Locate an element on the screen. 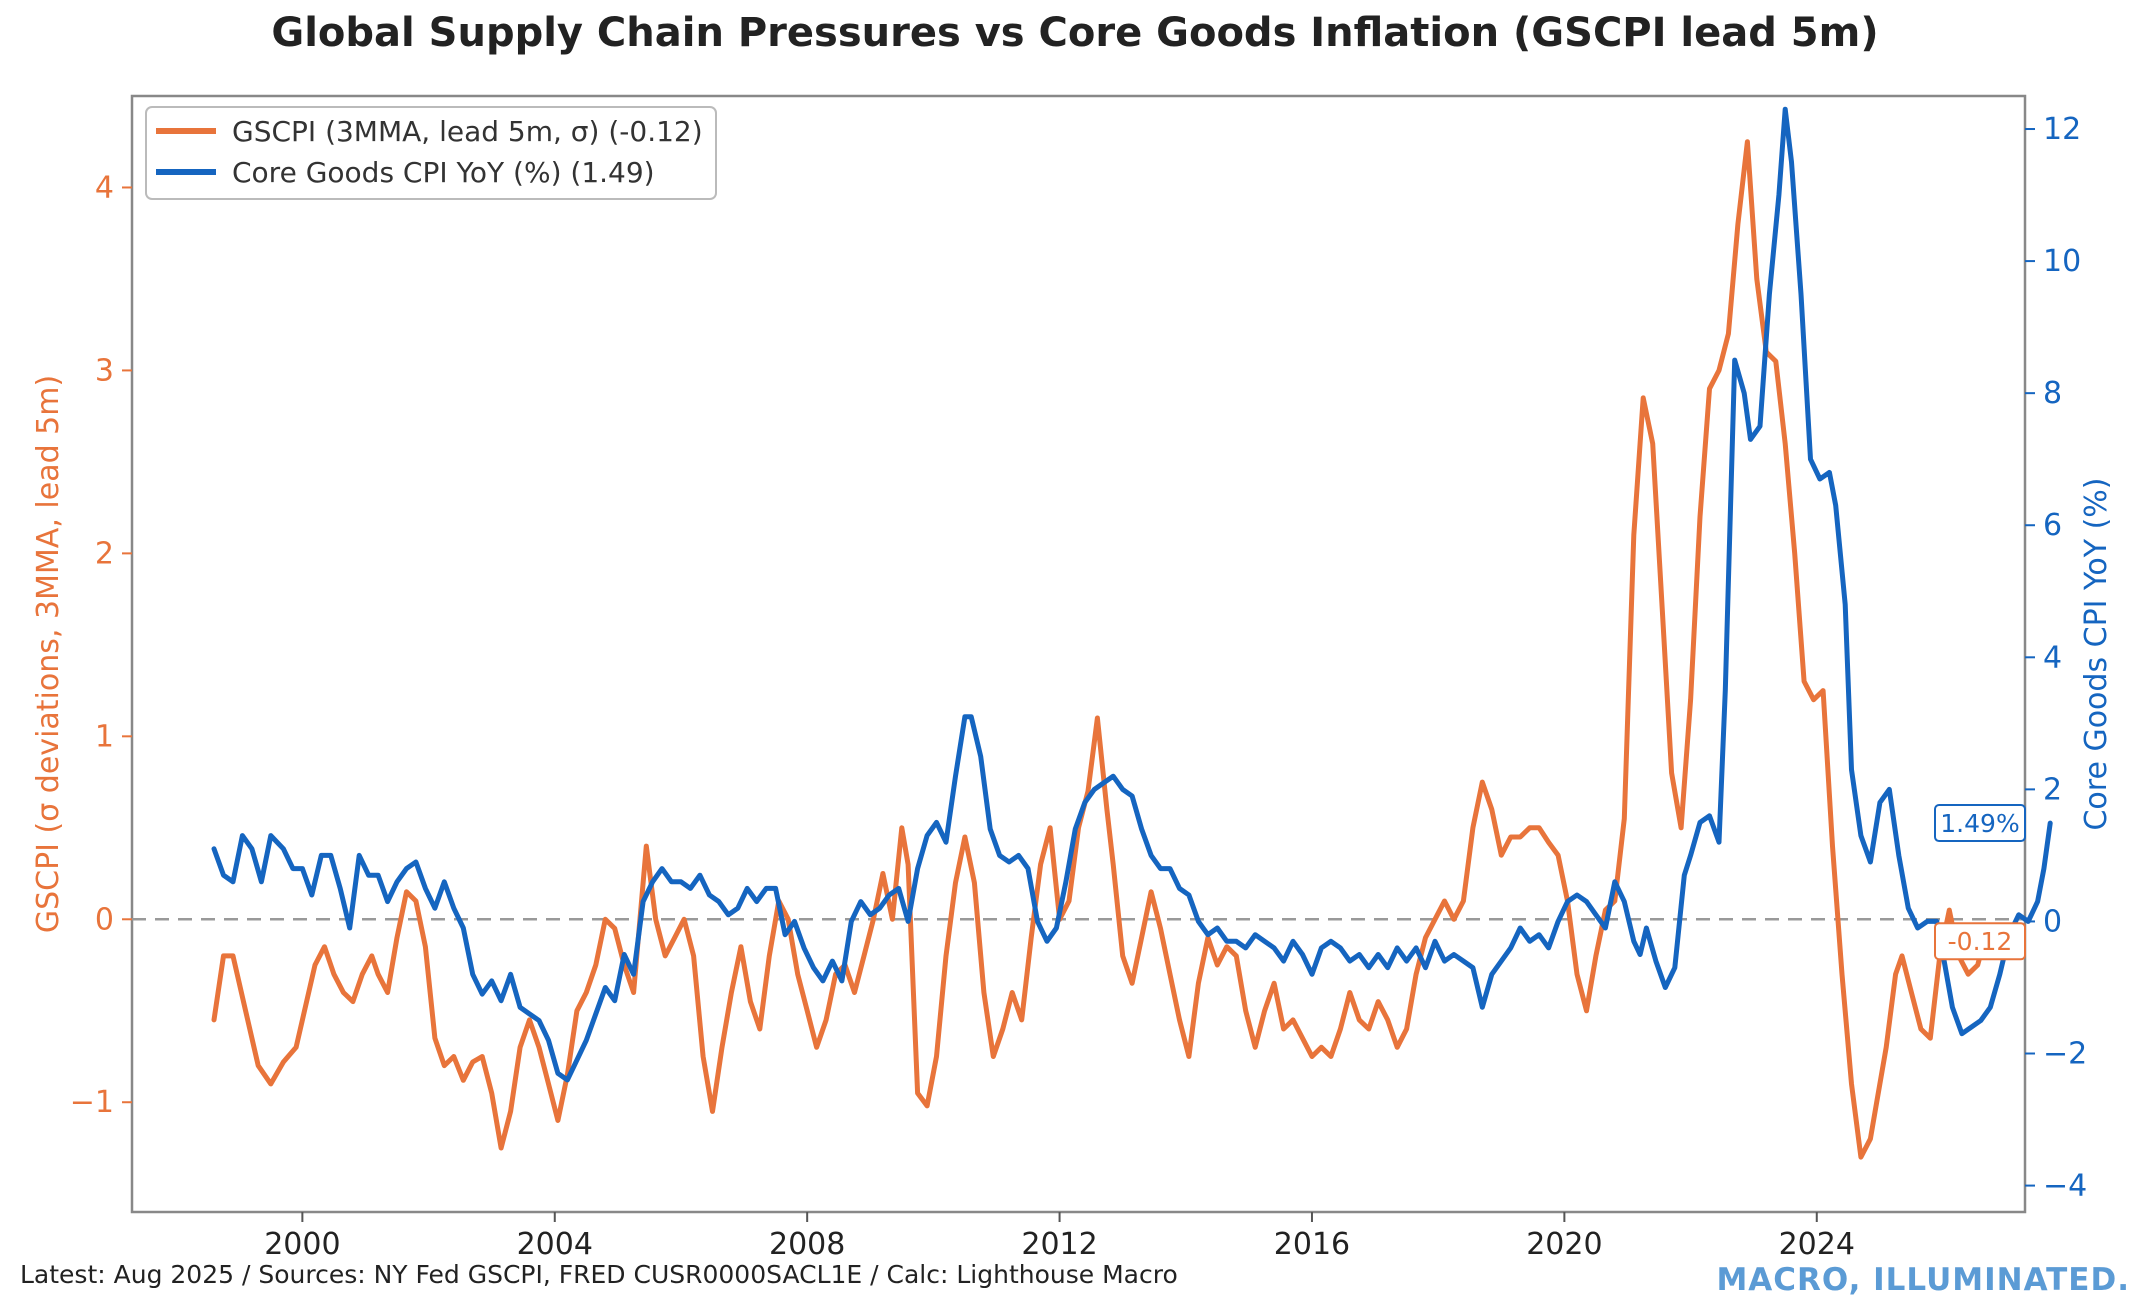 The height and width of the screenshot is (1312, 2150). gscpi-end-tag-box is located at coordinates (1980, 941).